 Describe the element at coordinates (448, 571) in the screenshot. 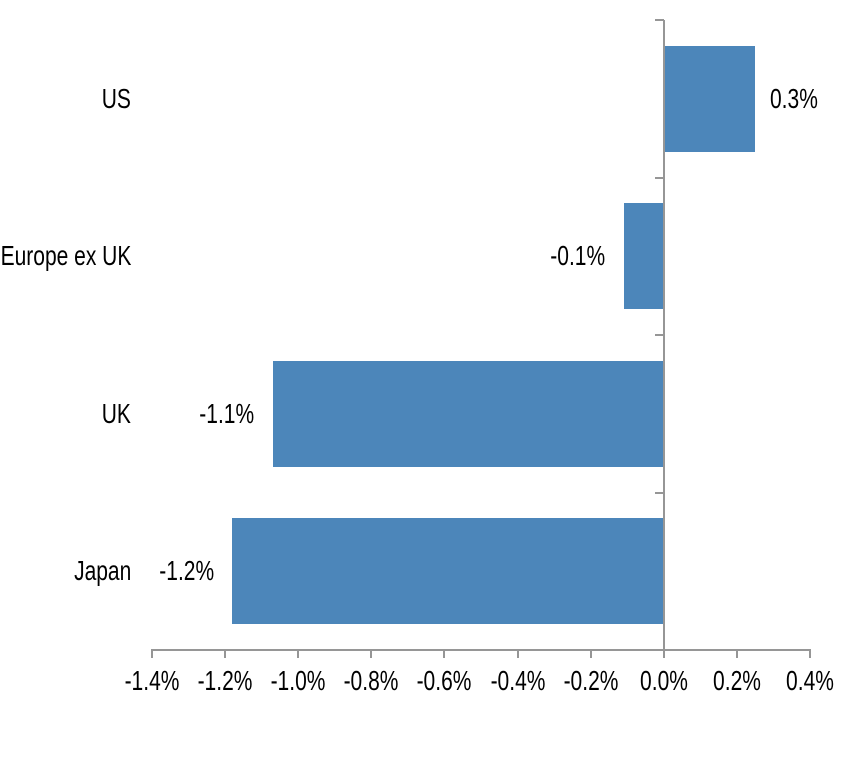

I see `bar-japan` at that location.